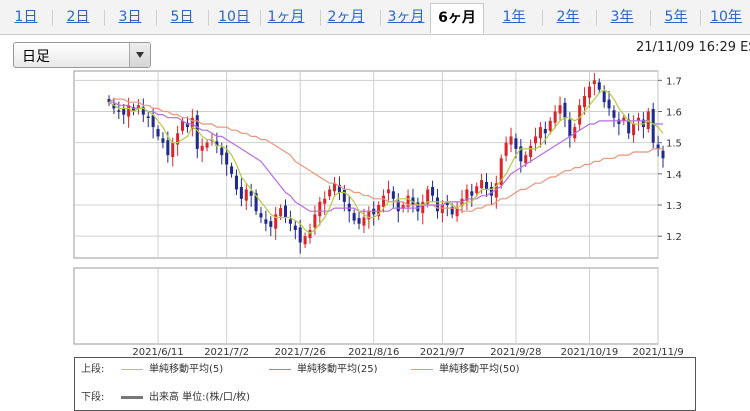  I want to click on tab-period: 3年, so click(622, 17).